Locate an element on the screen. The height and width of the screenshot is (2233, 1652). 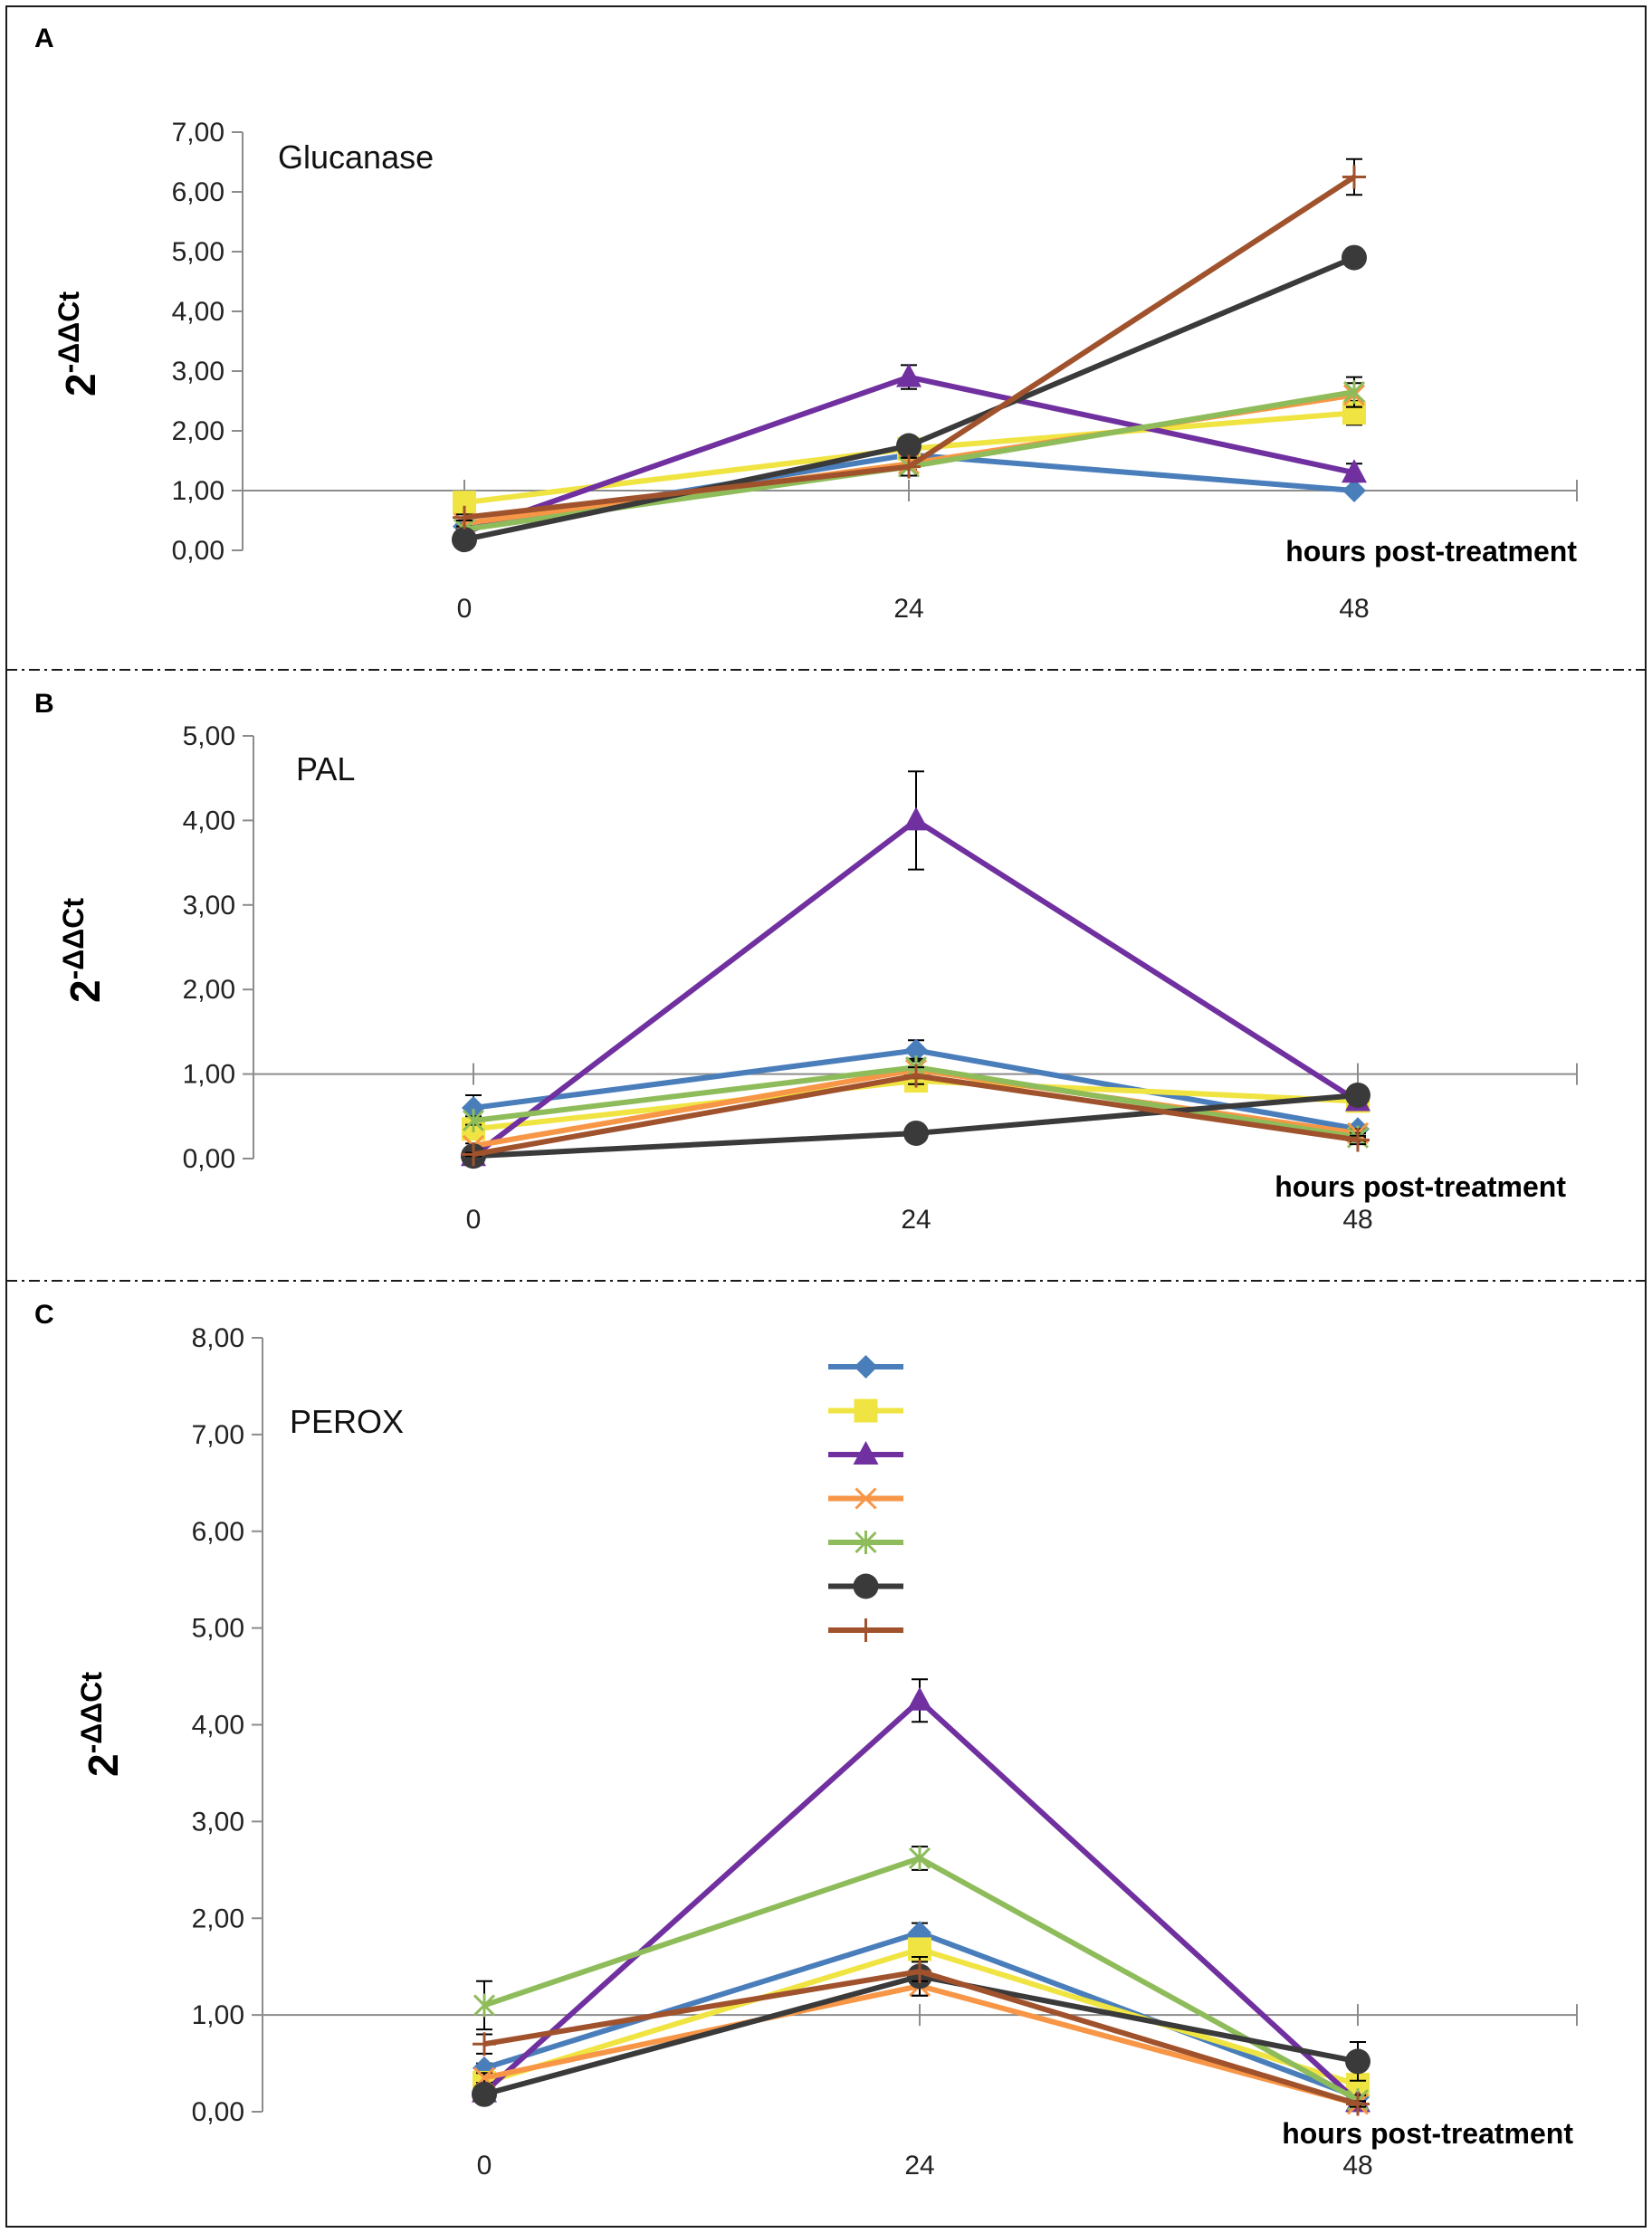
chart-title: PEROX is located at coordinates (347, 1421).